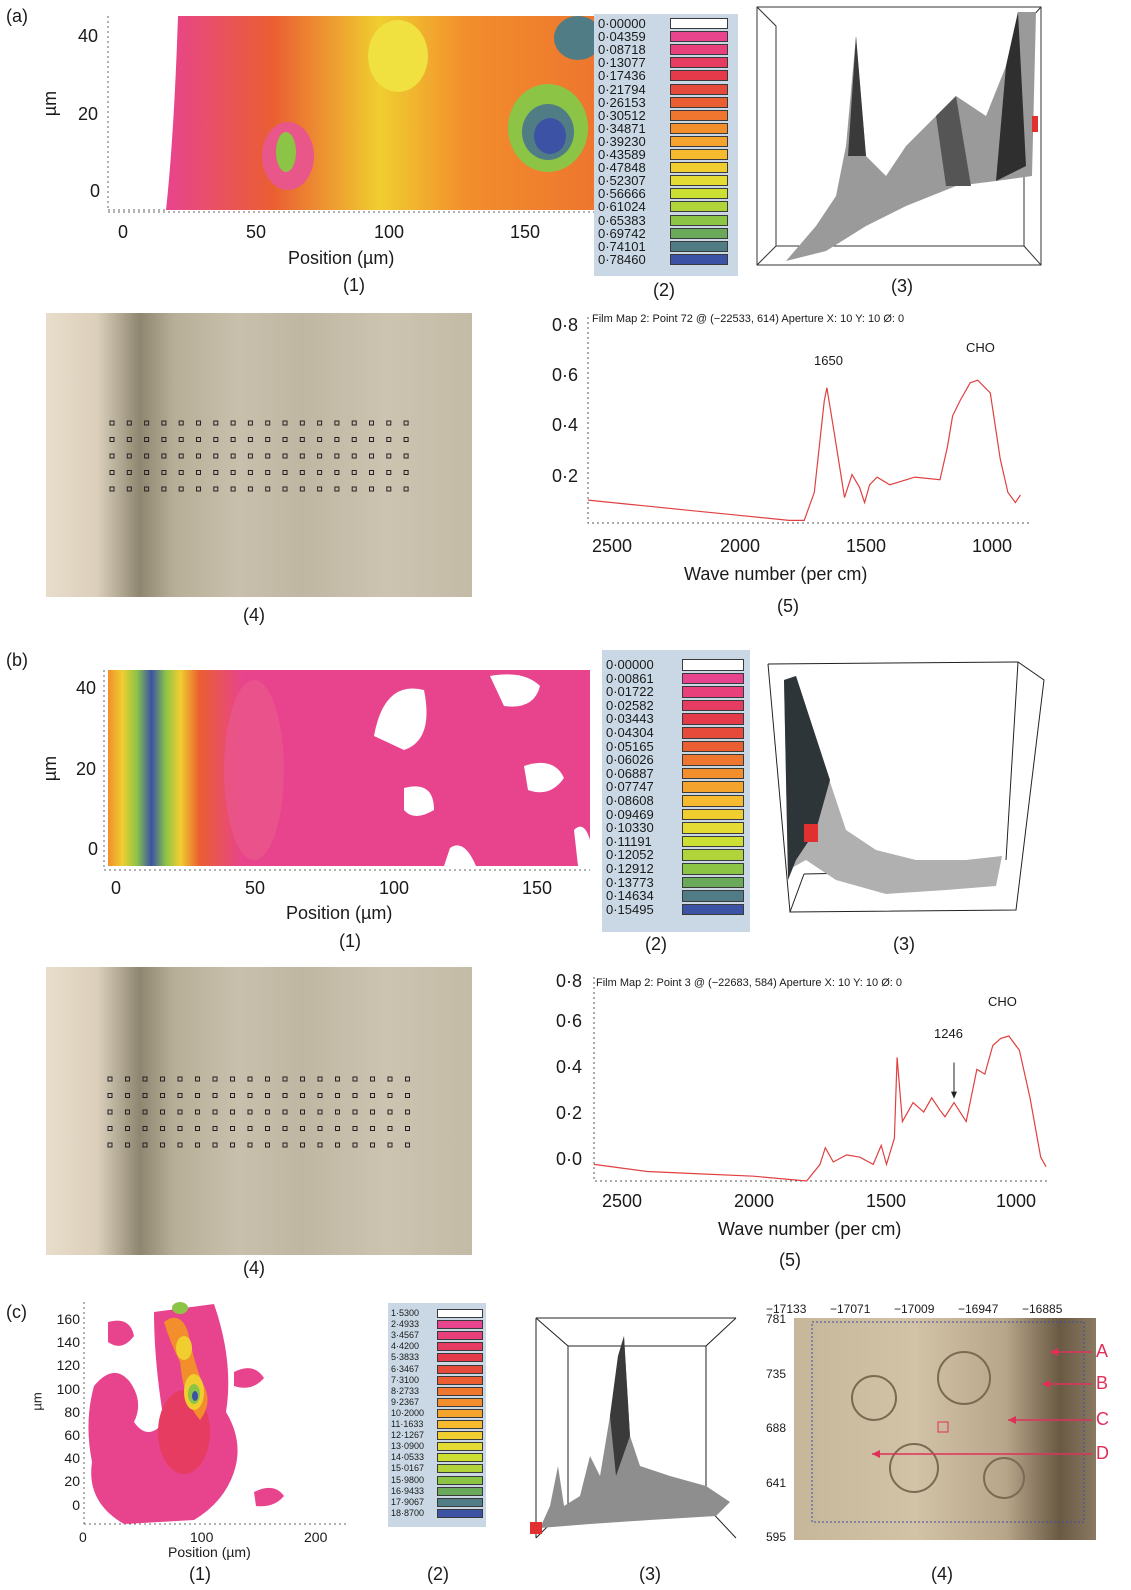  Describe the element at coordinates (810, 1229) in the screenshot. I see `spectrum-b-xlabel: Wave number (per cm)` at that location.